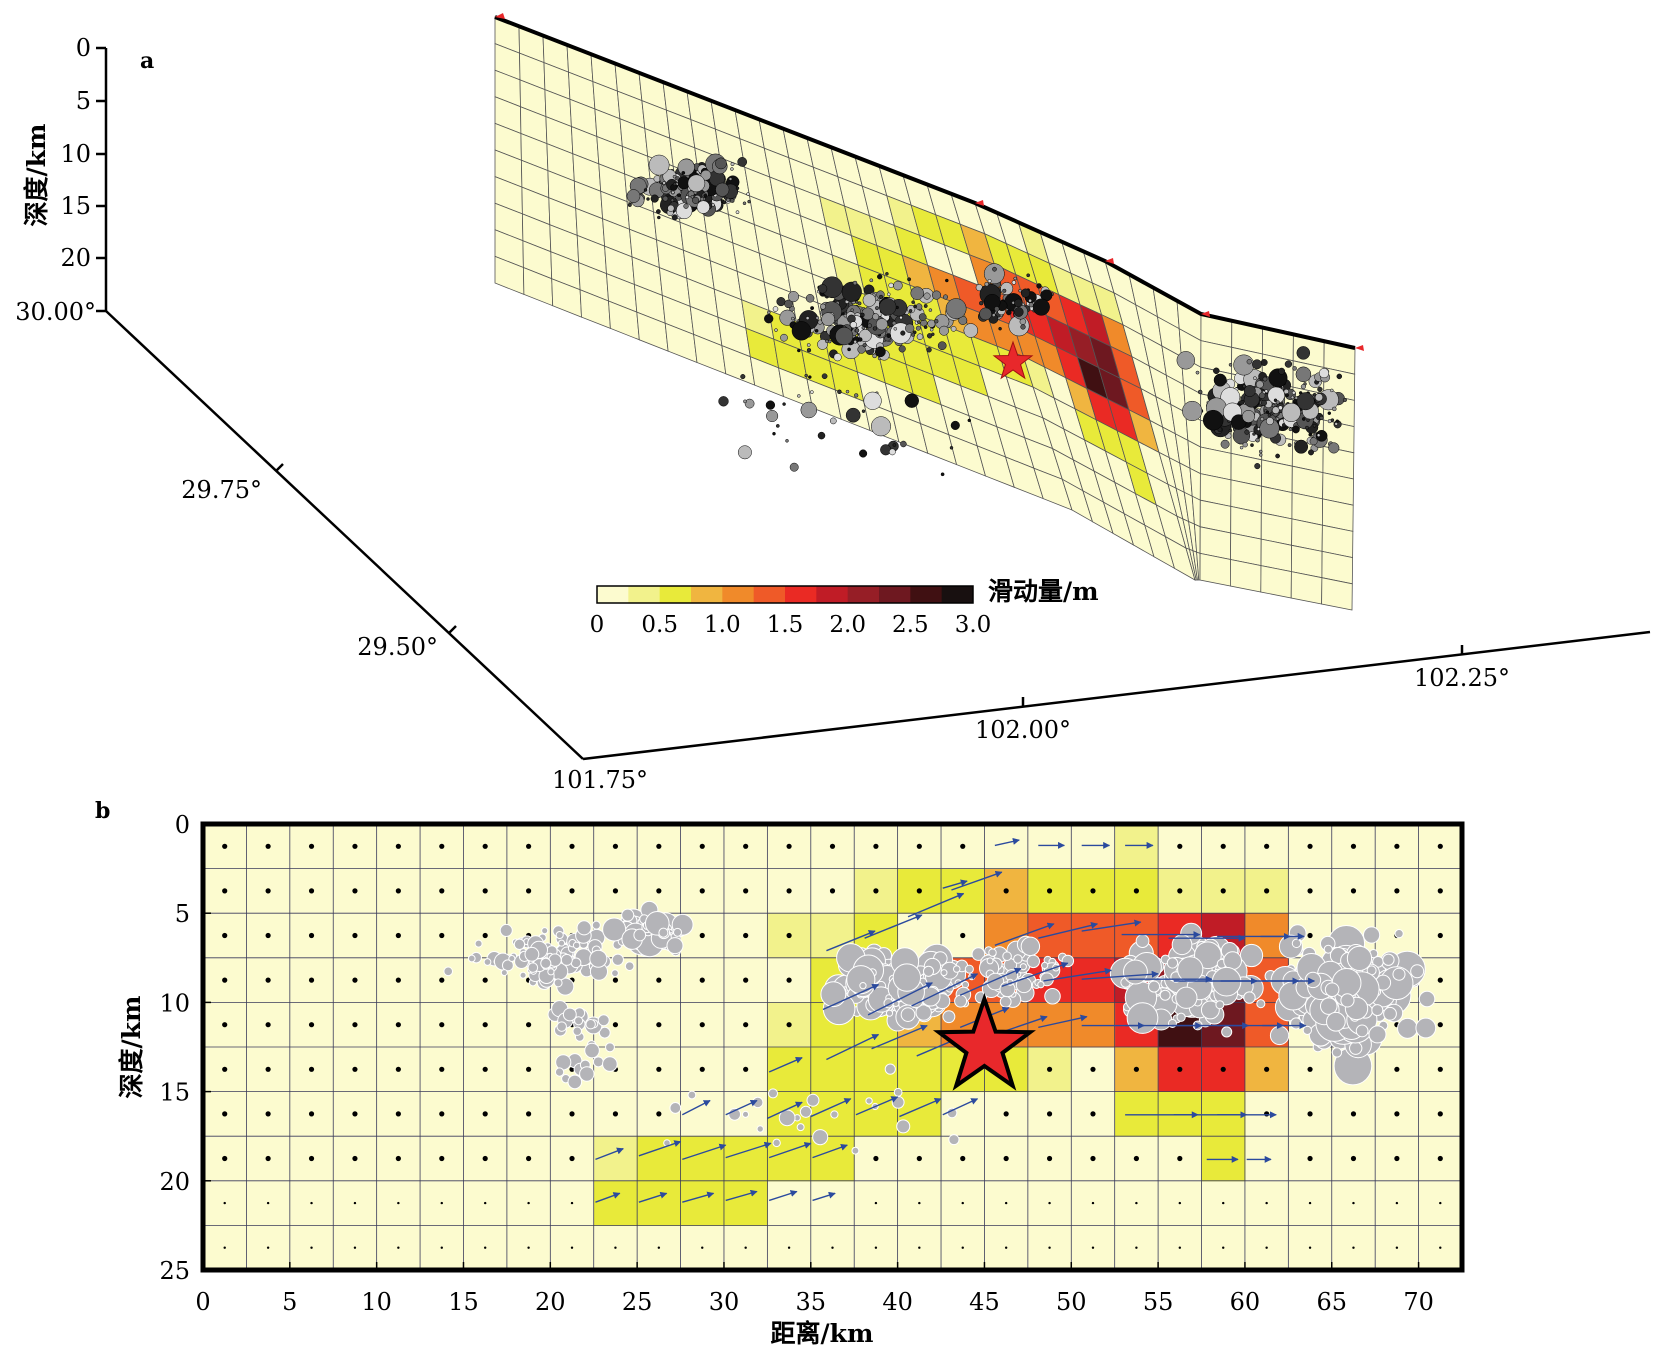  I want to click on hypocenter-star-3d-shape, so click(1013, 360).